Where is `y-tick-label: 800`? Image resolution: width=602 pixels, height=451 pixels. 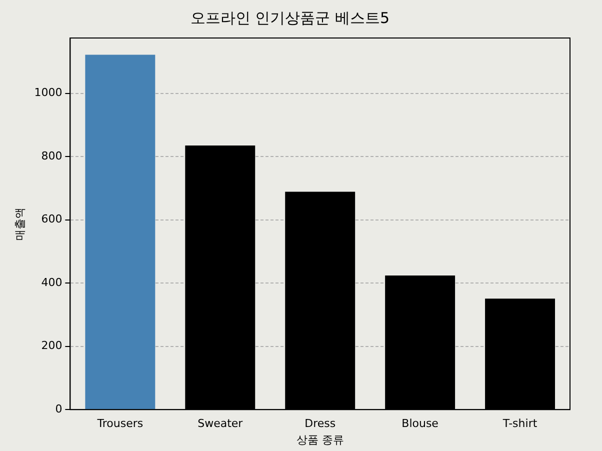
y-tick-label: 800 is located at coordinates (51, 155).